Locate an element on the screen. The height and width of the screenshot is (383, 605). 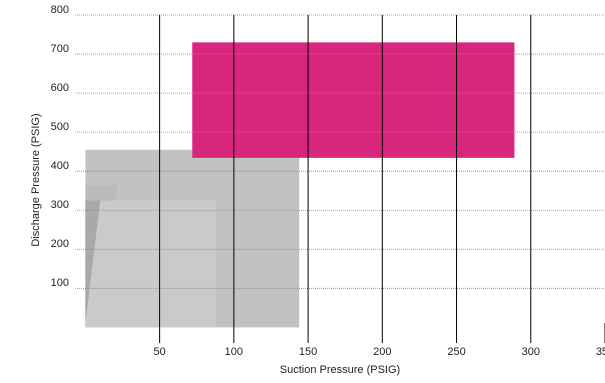
y-tick-label: 100 is located at coordinates (60, 283).